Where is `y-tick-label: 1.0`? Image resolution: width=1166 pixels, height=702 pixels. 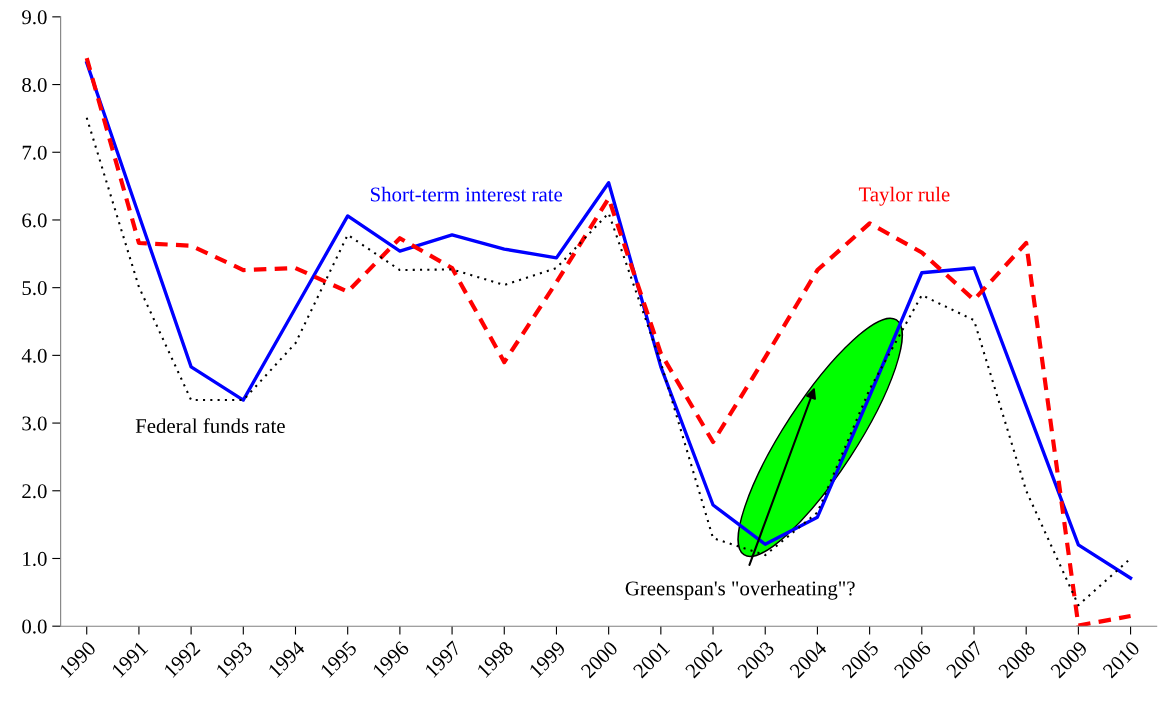 y-tick-label: 1.0 is located at coordinates (35, 558).